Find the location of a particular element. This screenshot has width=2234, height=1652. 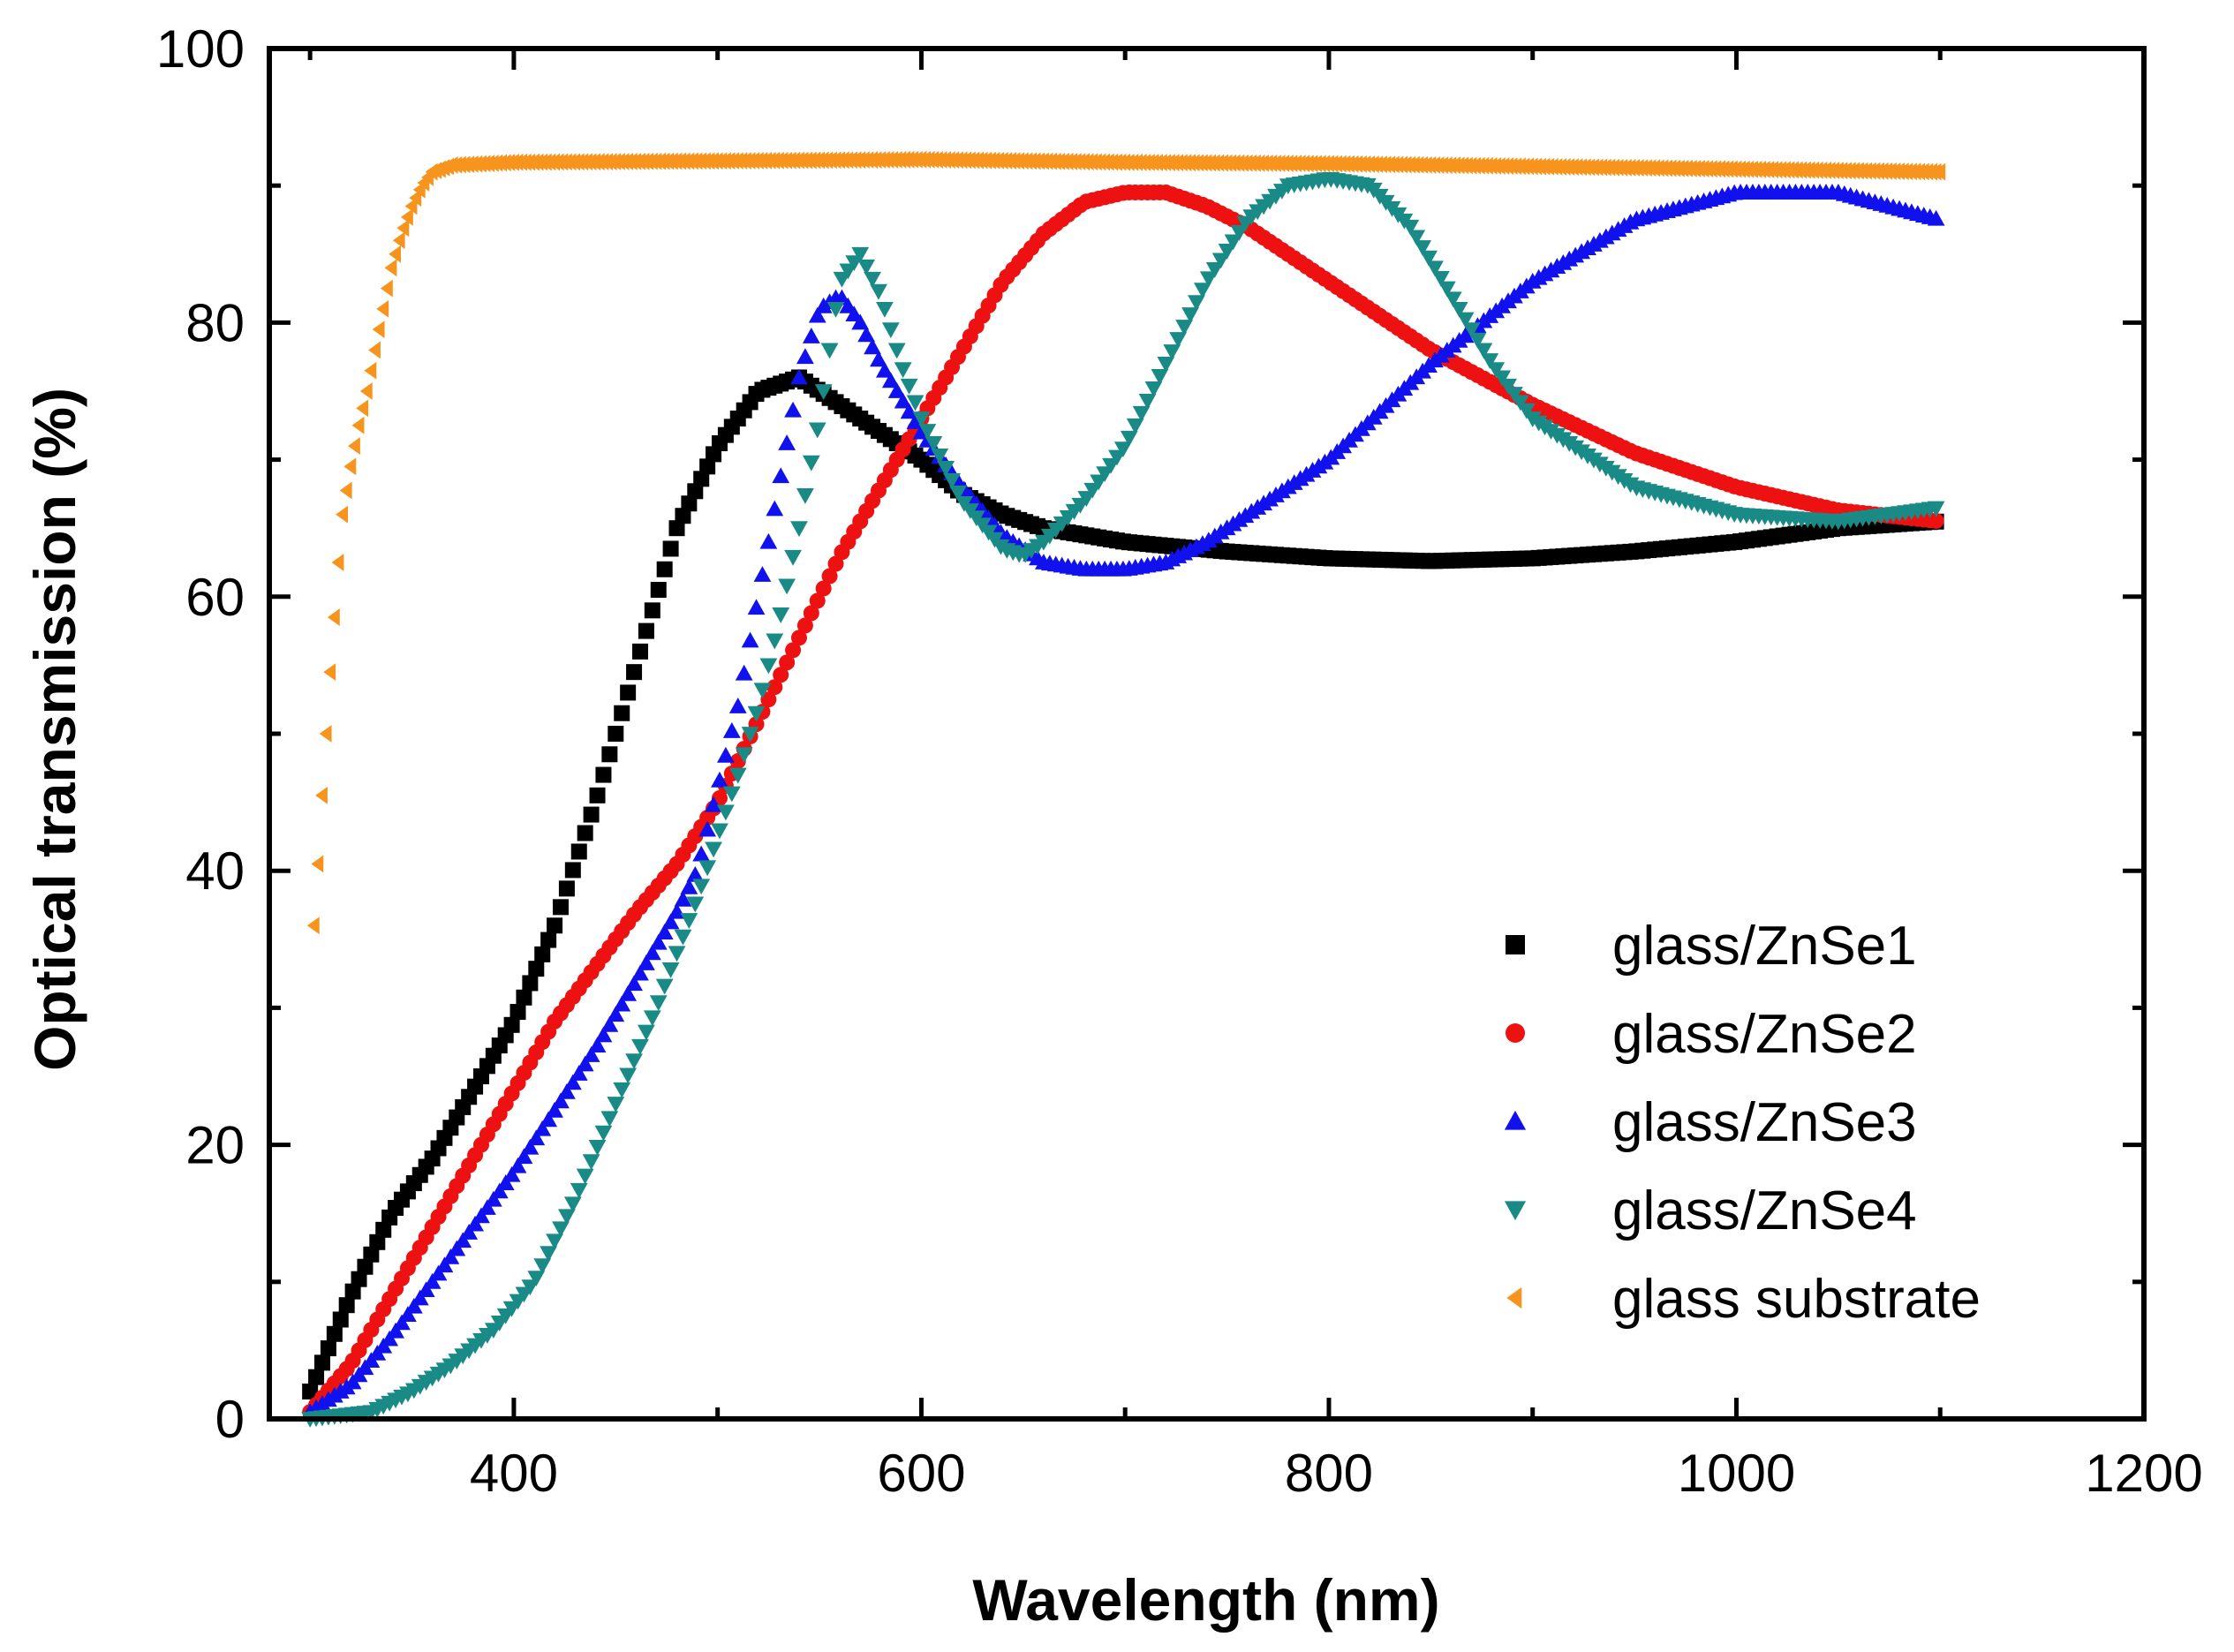

y-tick-label: 40 is located at coordinates (215, 871).